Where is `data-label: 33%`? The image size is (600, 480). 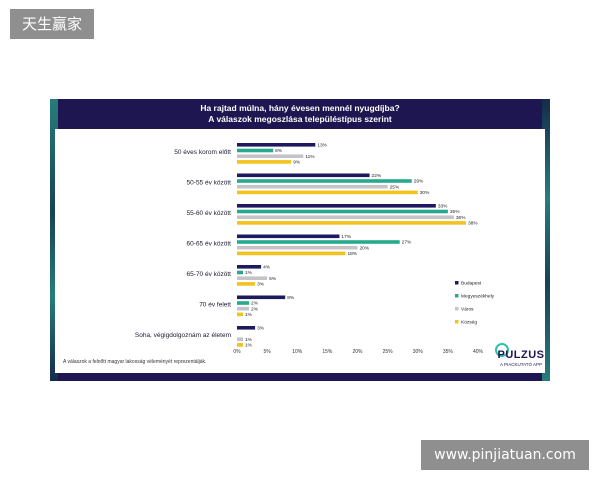
data-label: 33% is located at coordinates (443, 206).